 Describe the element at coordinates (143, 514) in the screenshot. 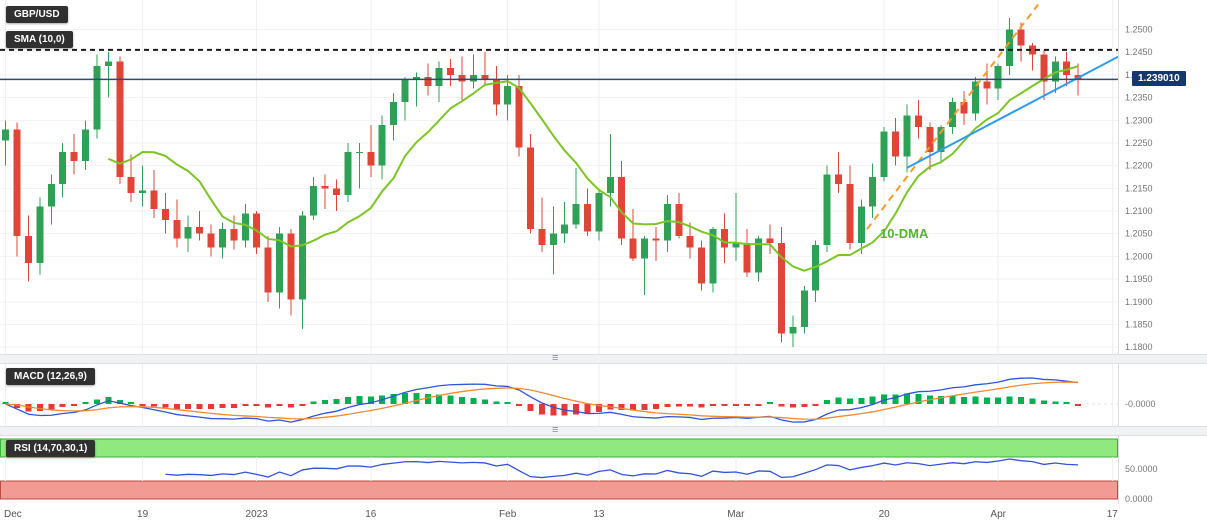

I see `x-axis-tick: 19` at that location.